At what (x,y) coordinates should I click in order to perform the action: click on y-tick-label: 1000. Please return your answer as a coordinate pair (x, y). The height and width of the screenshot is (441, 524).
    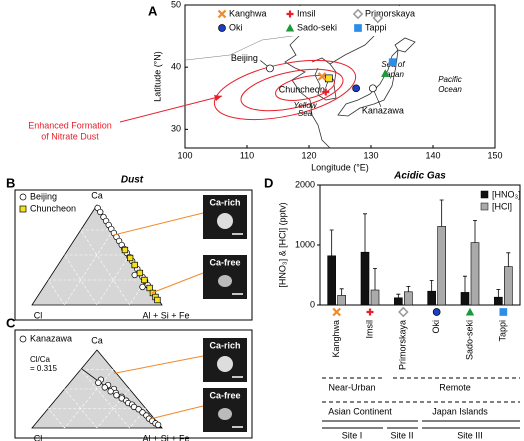
    Looking at the image, I should click on (305, 244).